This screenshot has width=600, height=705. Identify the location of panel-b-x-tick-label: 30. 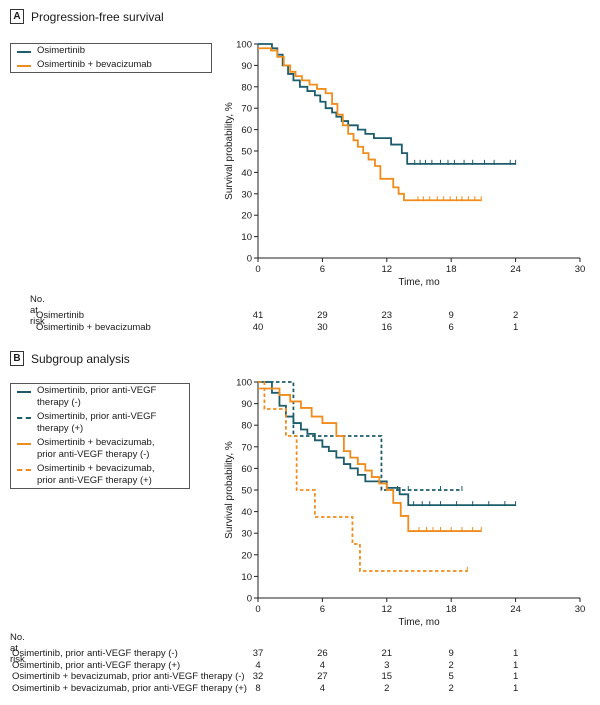
(580, 609).